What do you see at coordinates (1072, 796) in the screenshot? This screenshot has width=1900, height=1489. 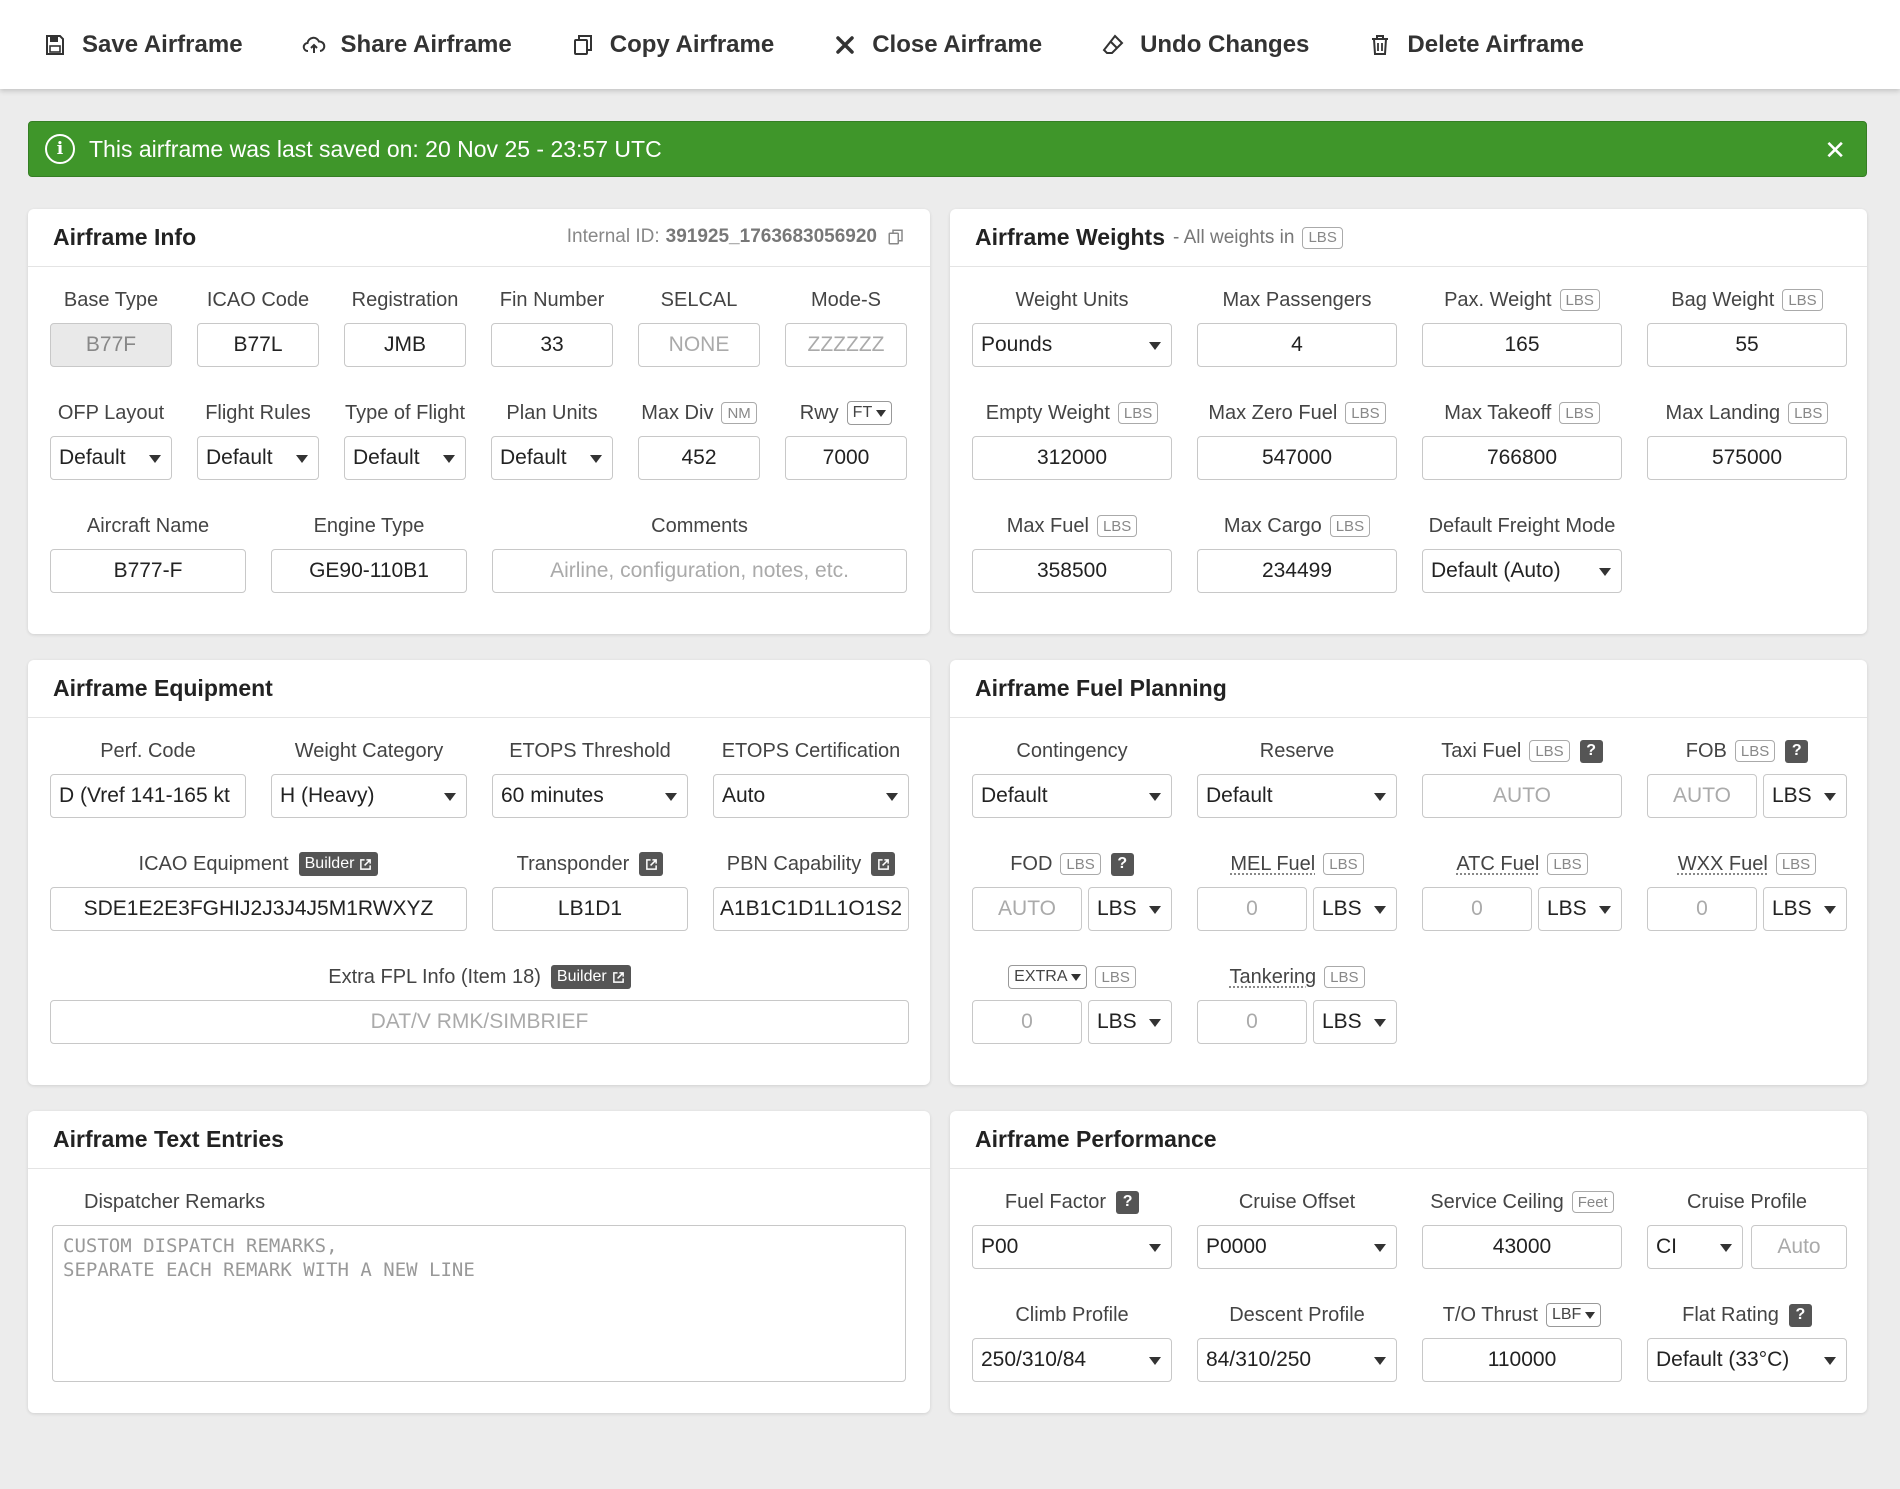 I see `contingency-select: Default` at bounding box center [1072, 796].